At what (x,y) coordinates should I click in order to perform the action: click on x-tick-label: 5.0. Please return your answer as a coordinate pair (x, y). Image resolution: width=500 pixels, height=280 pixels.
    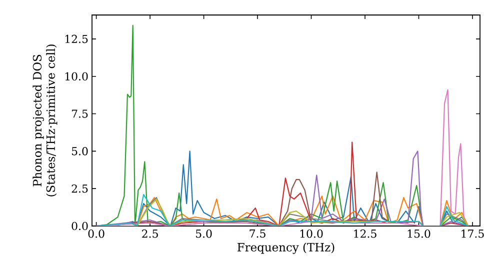
    Looking at the image, I should click on (204, 234).